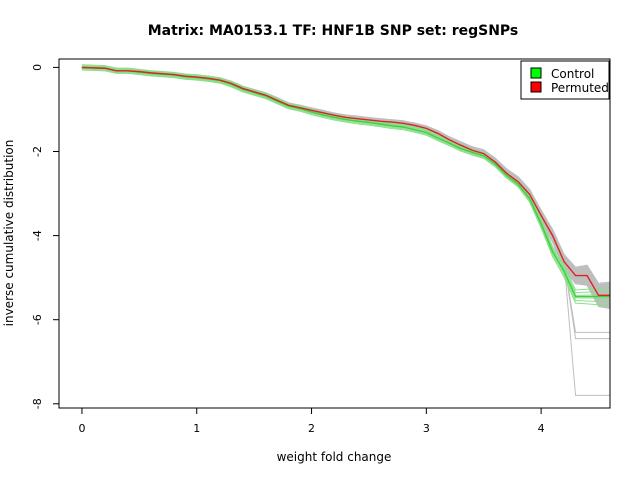 This screenshot has width=640, height=480. Describe the element at coordinates (37, 67) in the screenshot. I see `y-tick-label: 0` at that location.